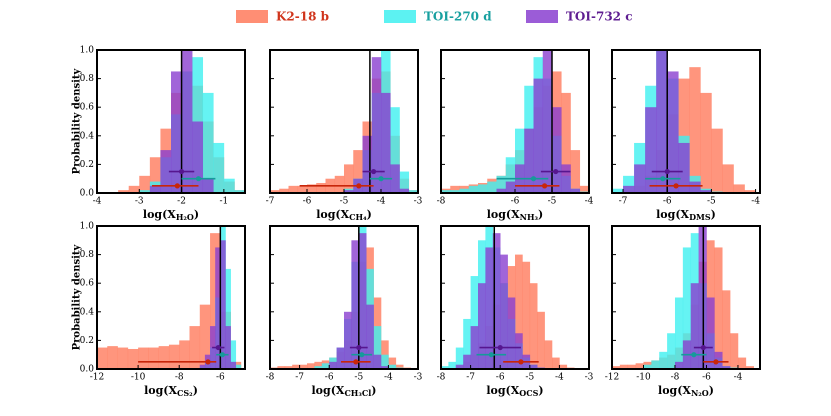 The height and width of the screenshot is (416, 831). What do you see at coordinates (528, 393) in the screenshot?
I see `x-axis-label-part: OCS` at bounding box center [528, 393].